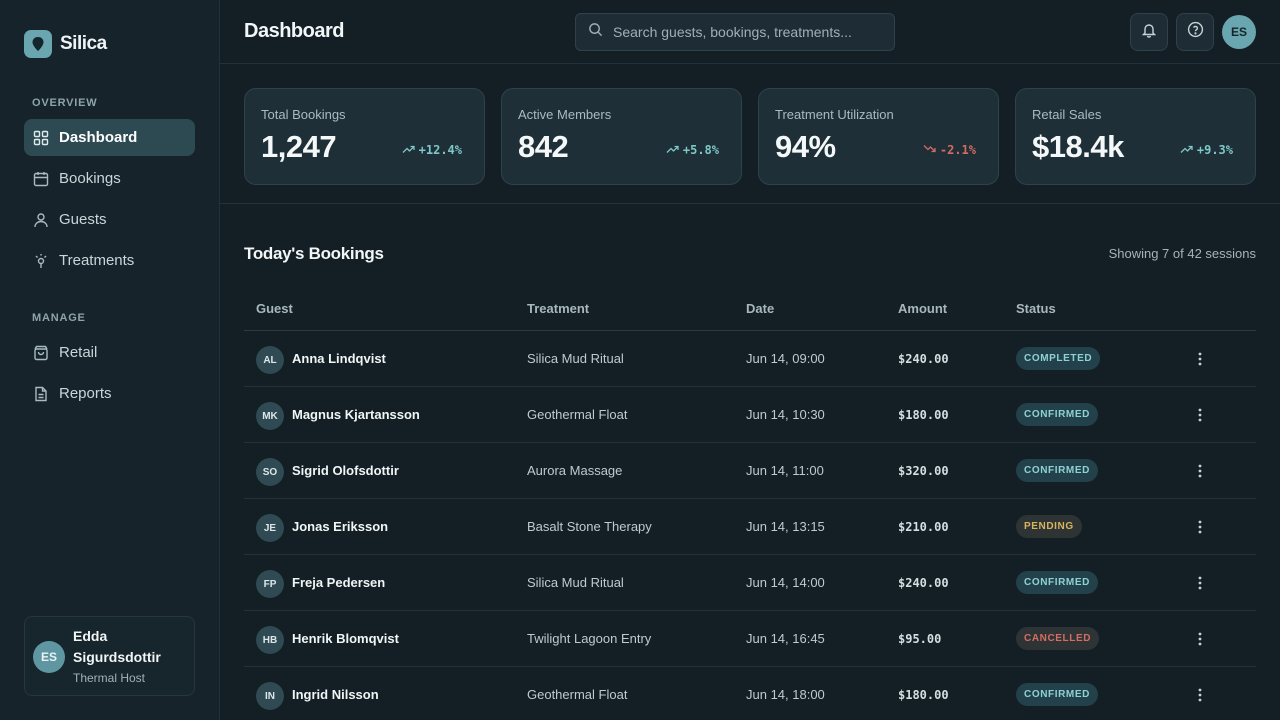 This screenshot has height=720, width=1280. Describe the element at coordinates (303, 114) in the screenshot. I see `stat-label: Total Bookings` at that location.